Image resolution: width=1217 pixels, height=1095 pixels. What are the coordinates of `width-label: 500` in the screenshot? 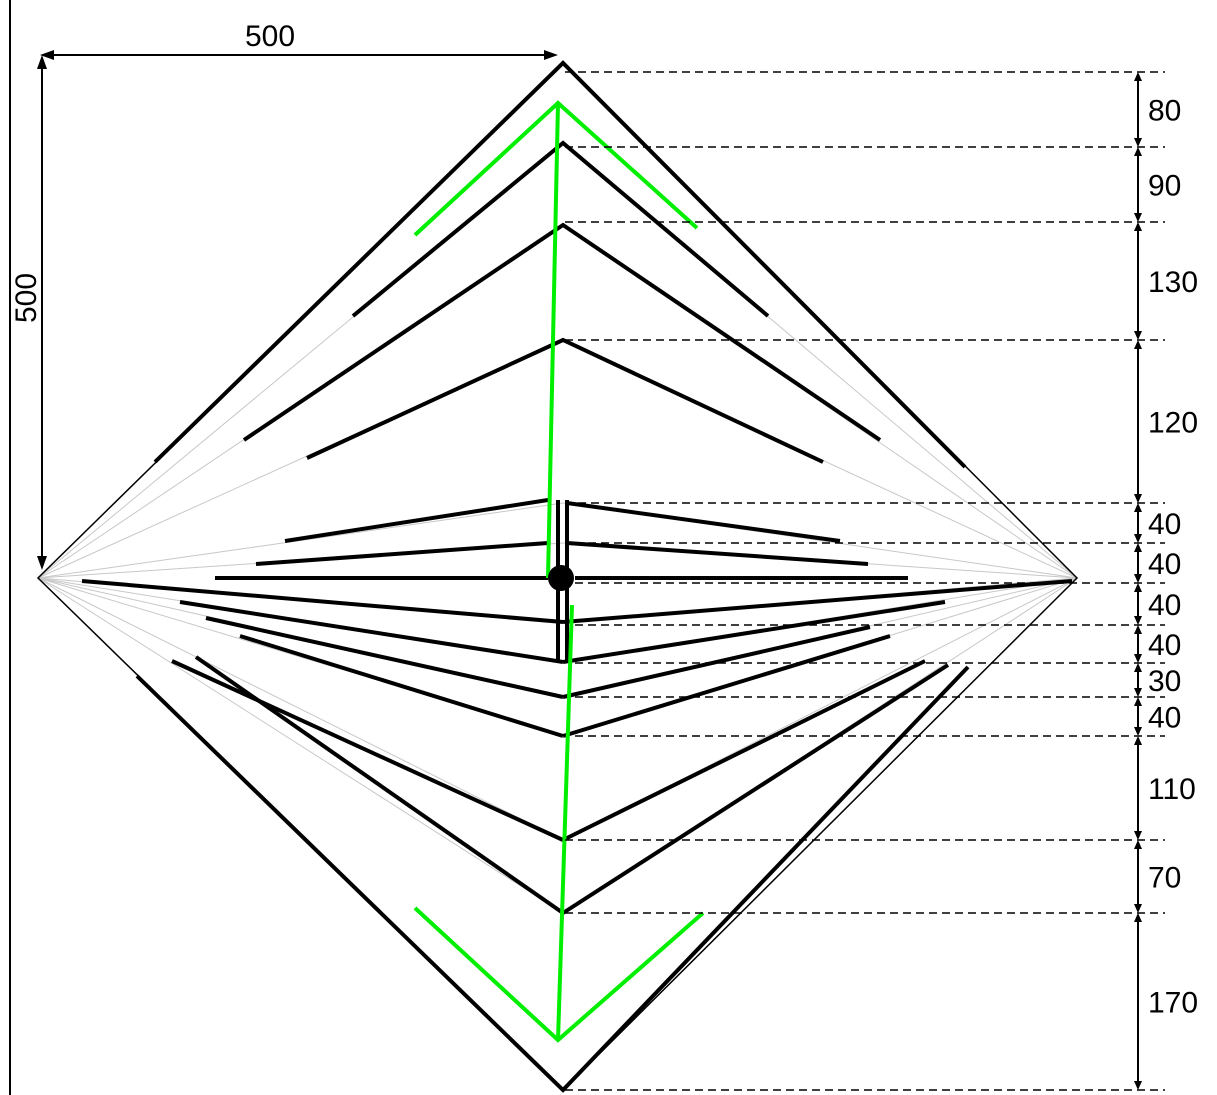 It's located at (270, 36).